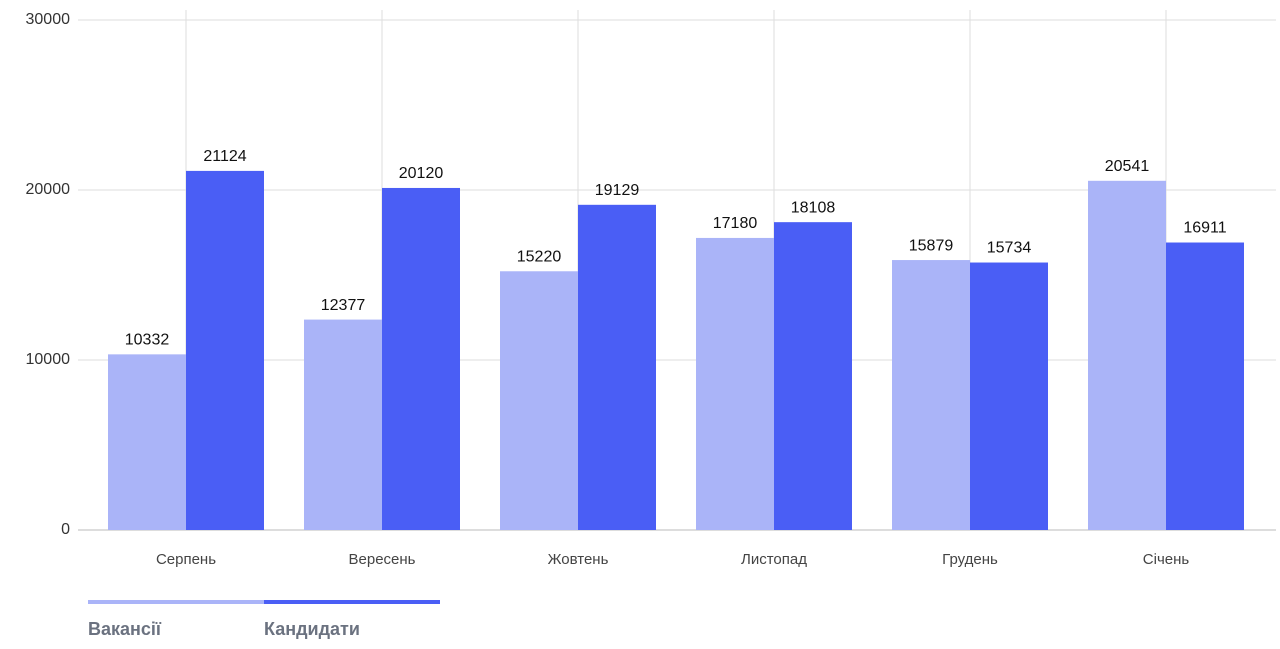 The height and width of the screenshot is (649, 1280). What do you see at coordinates (224, 156) in the screenshot?
I see `value-label: 21124` at bounding box center [224, 156].